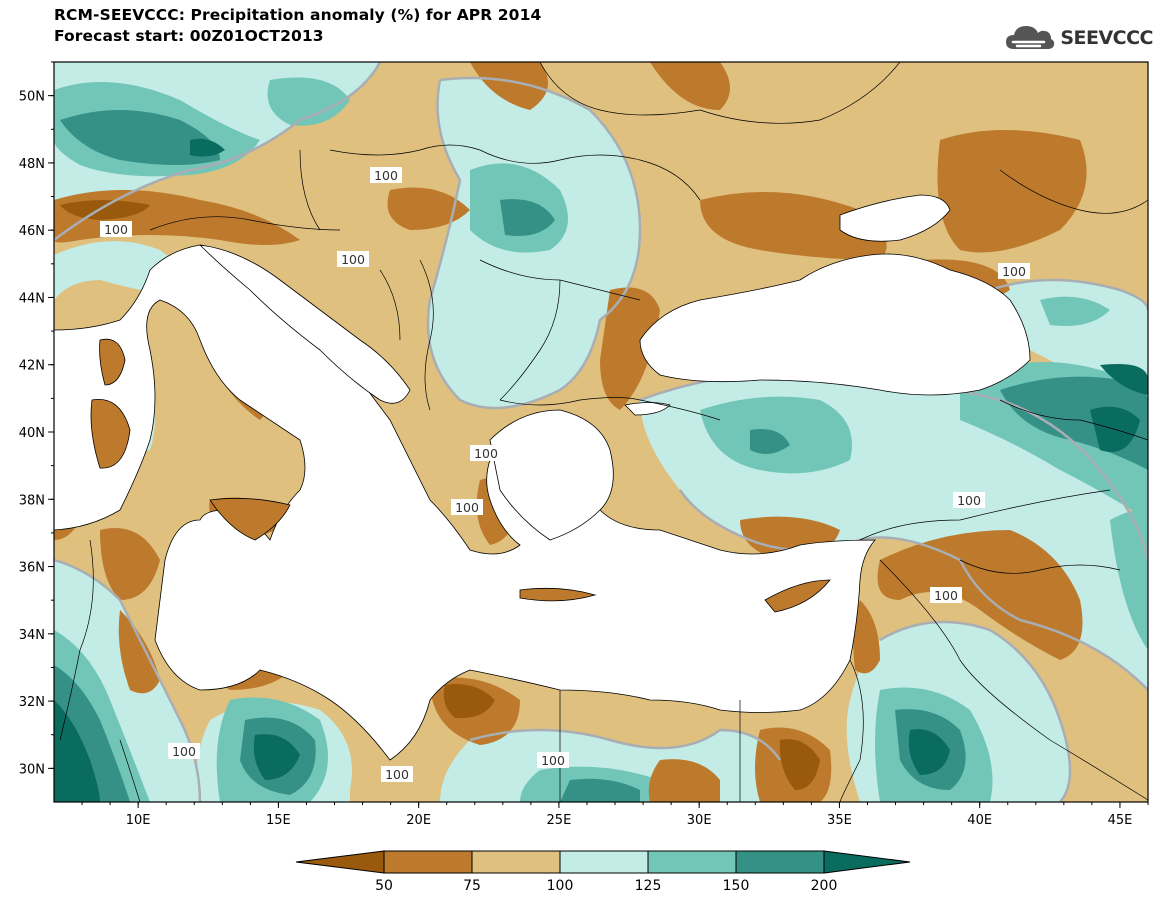 The width and height of the screenshot is (1165, 907). Describe the element at coordinates (32, 500) in the screenshot. I see `lat-tick-label: 38N` at that location.